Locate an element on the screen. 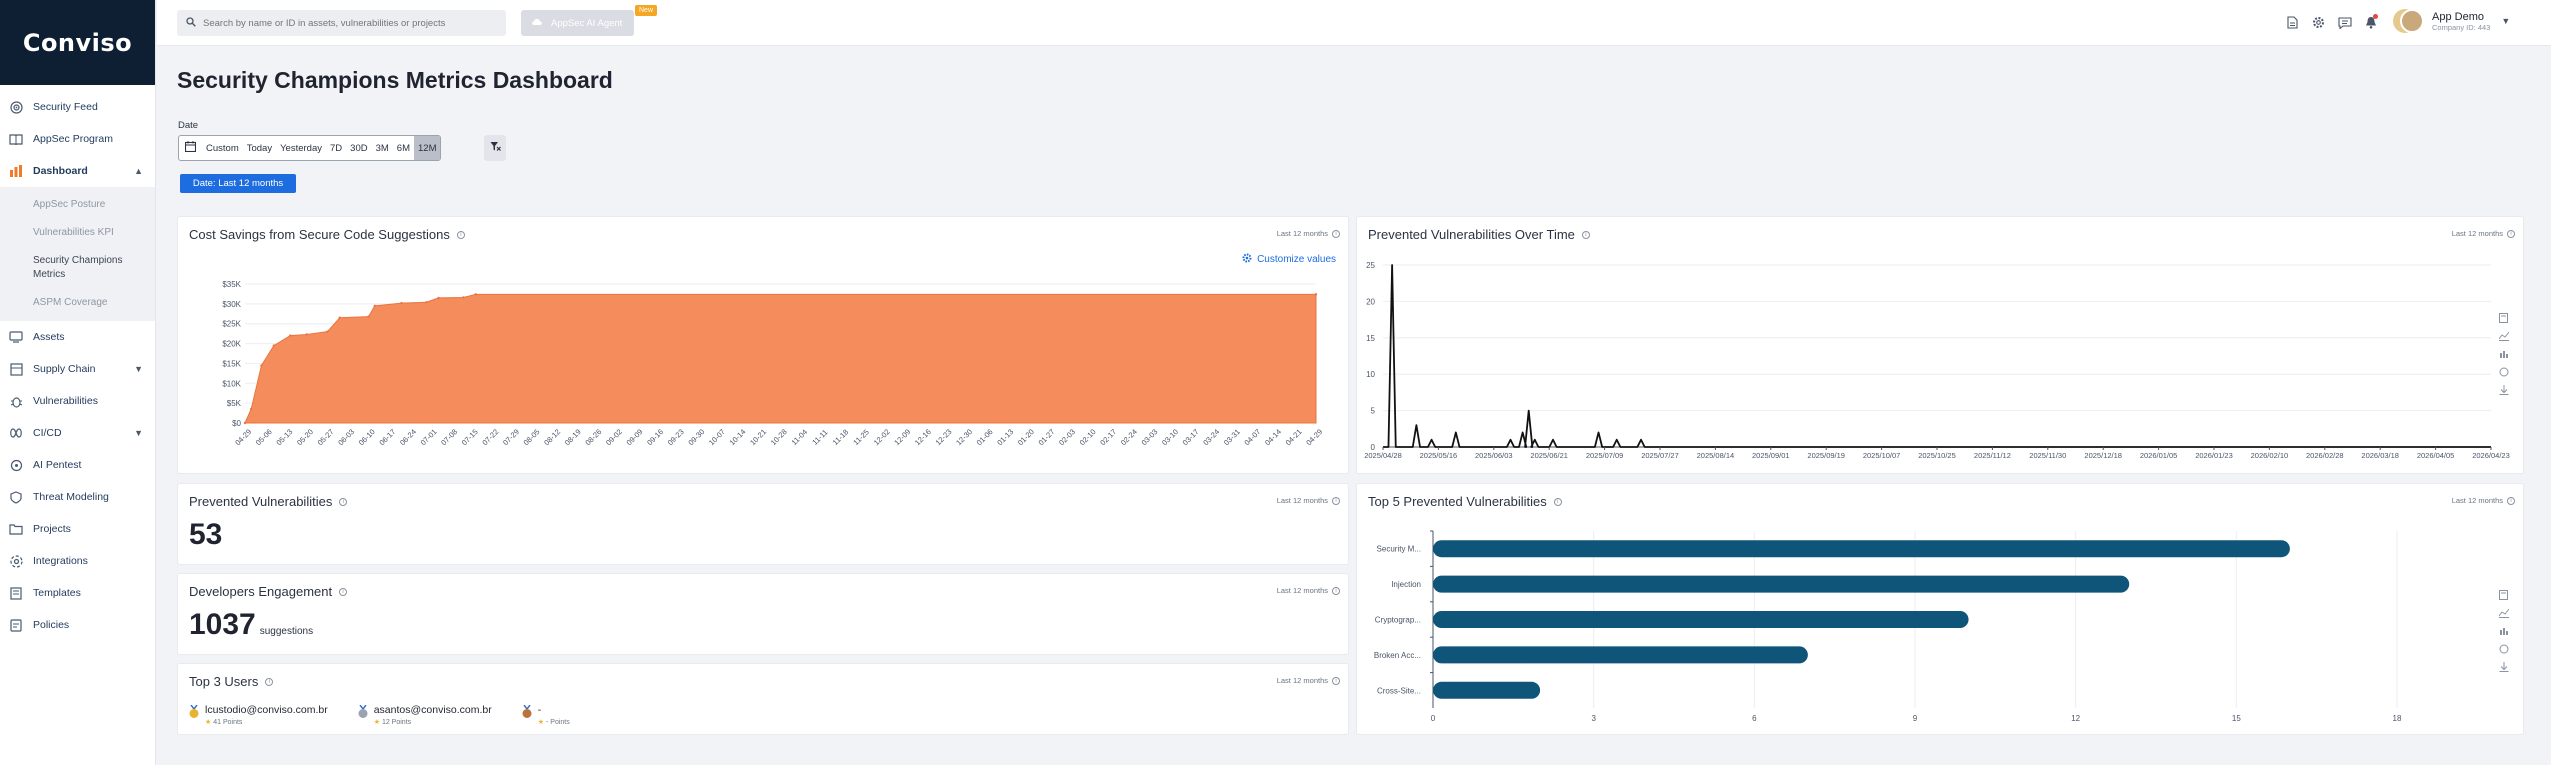 The image size is (2551, 765). gear-icon is located at coordinates (2318, 22).